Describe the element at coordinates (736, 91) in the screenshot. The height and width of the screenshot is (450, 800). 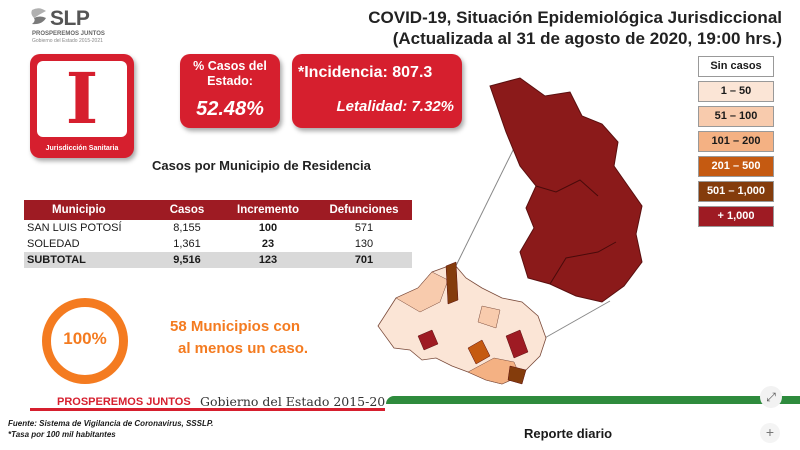
I see `legend-item: 1 – 50` at that location.